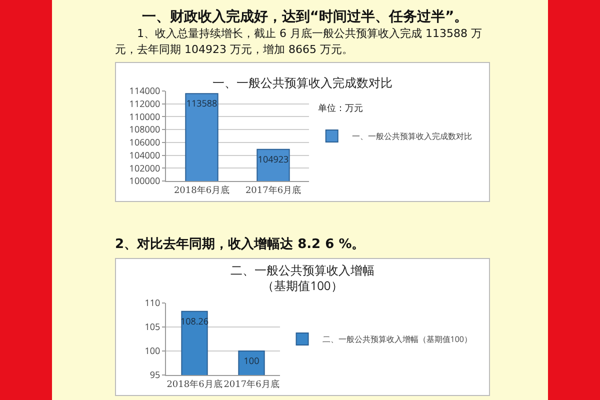  Describe the element at coordinates (302, 278) in the screenshot. I see `chart-title: 二、一般公共预算收入增幅（基期值100）` at that location.